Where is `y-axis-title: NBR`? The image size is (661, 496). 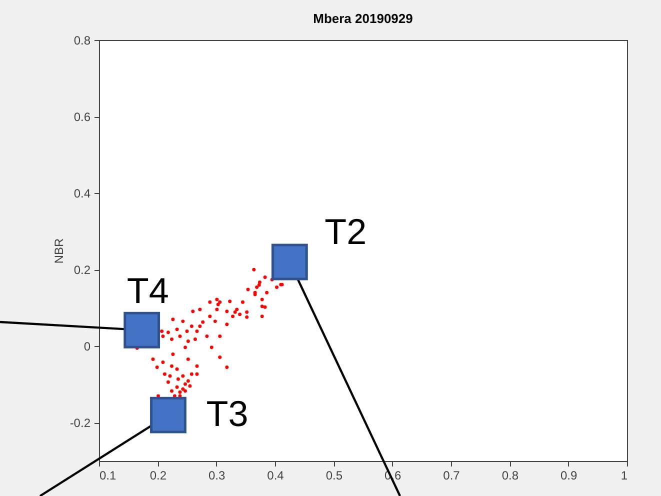
y-axis-title: NBR is located at coordinates (59, 251).